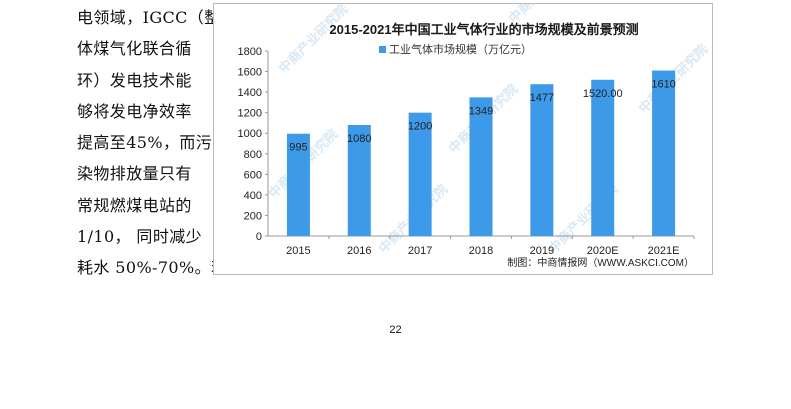 The width and height of the screenshot is (791, 409). Describe the element at coordinates (134, 80) in the screenshot. I see `body-line: 环）发电技术能` at that location.